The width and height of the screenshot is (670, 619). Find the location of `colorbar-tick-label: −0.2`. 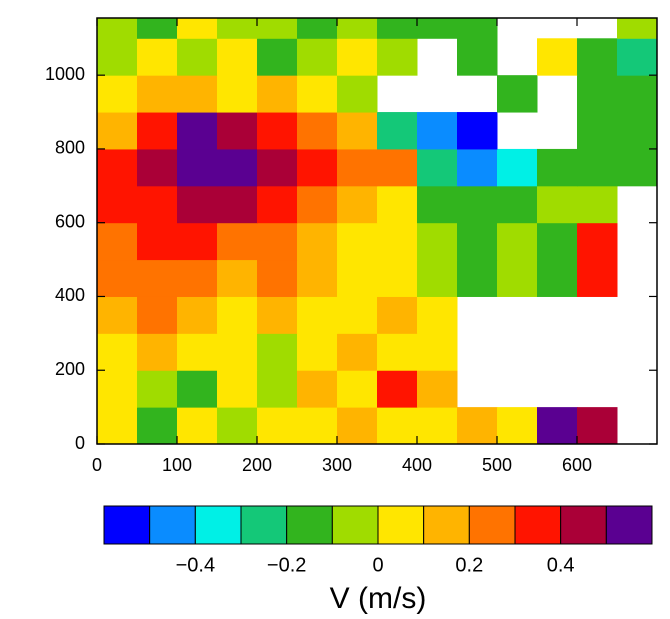

colorbar-tick-label: −0.2 is located at coordinates (286, 565).